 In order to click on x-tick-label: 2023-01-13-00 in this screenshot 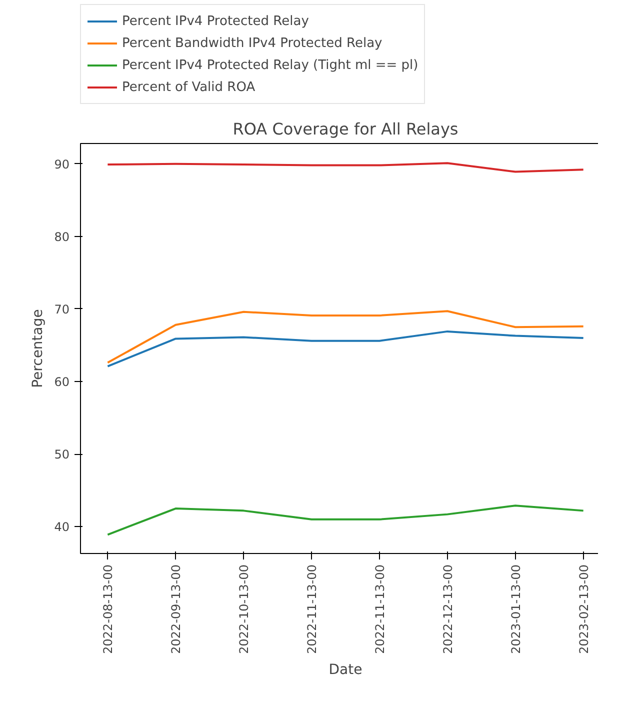, I will do `click(515, 609)`.